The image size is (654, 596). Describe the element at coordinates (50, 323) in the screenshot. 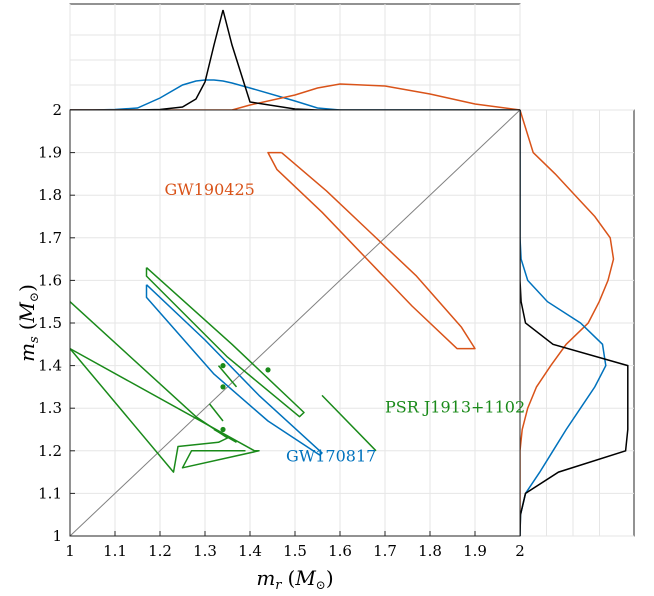

I see `y-tick-label: 1.5` at that location.